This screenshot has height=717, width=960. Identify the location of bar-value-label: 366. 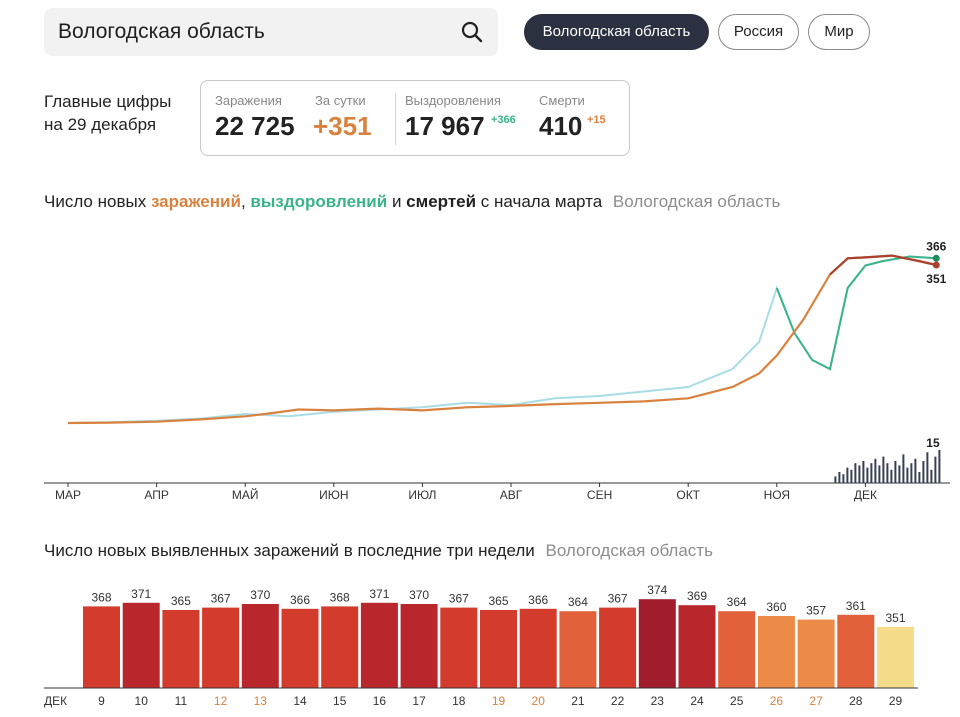
(300, 600).